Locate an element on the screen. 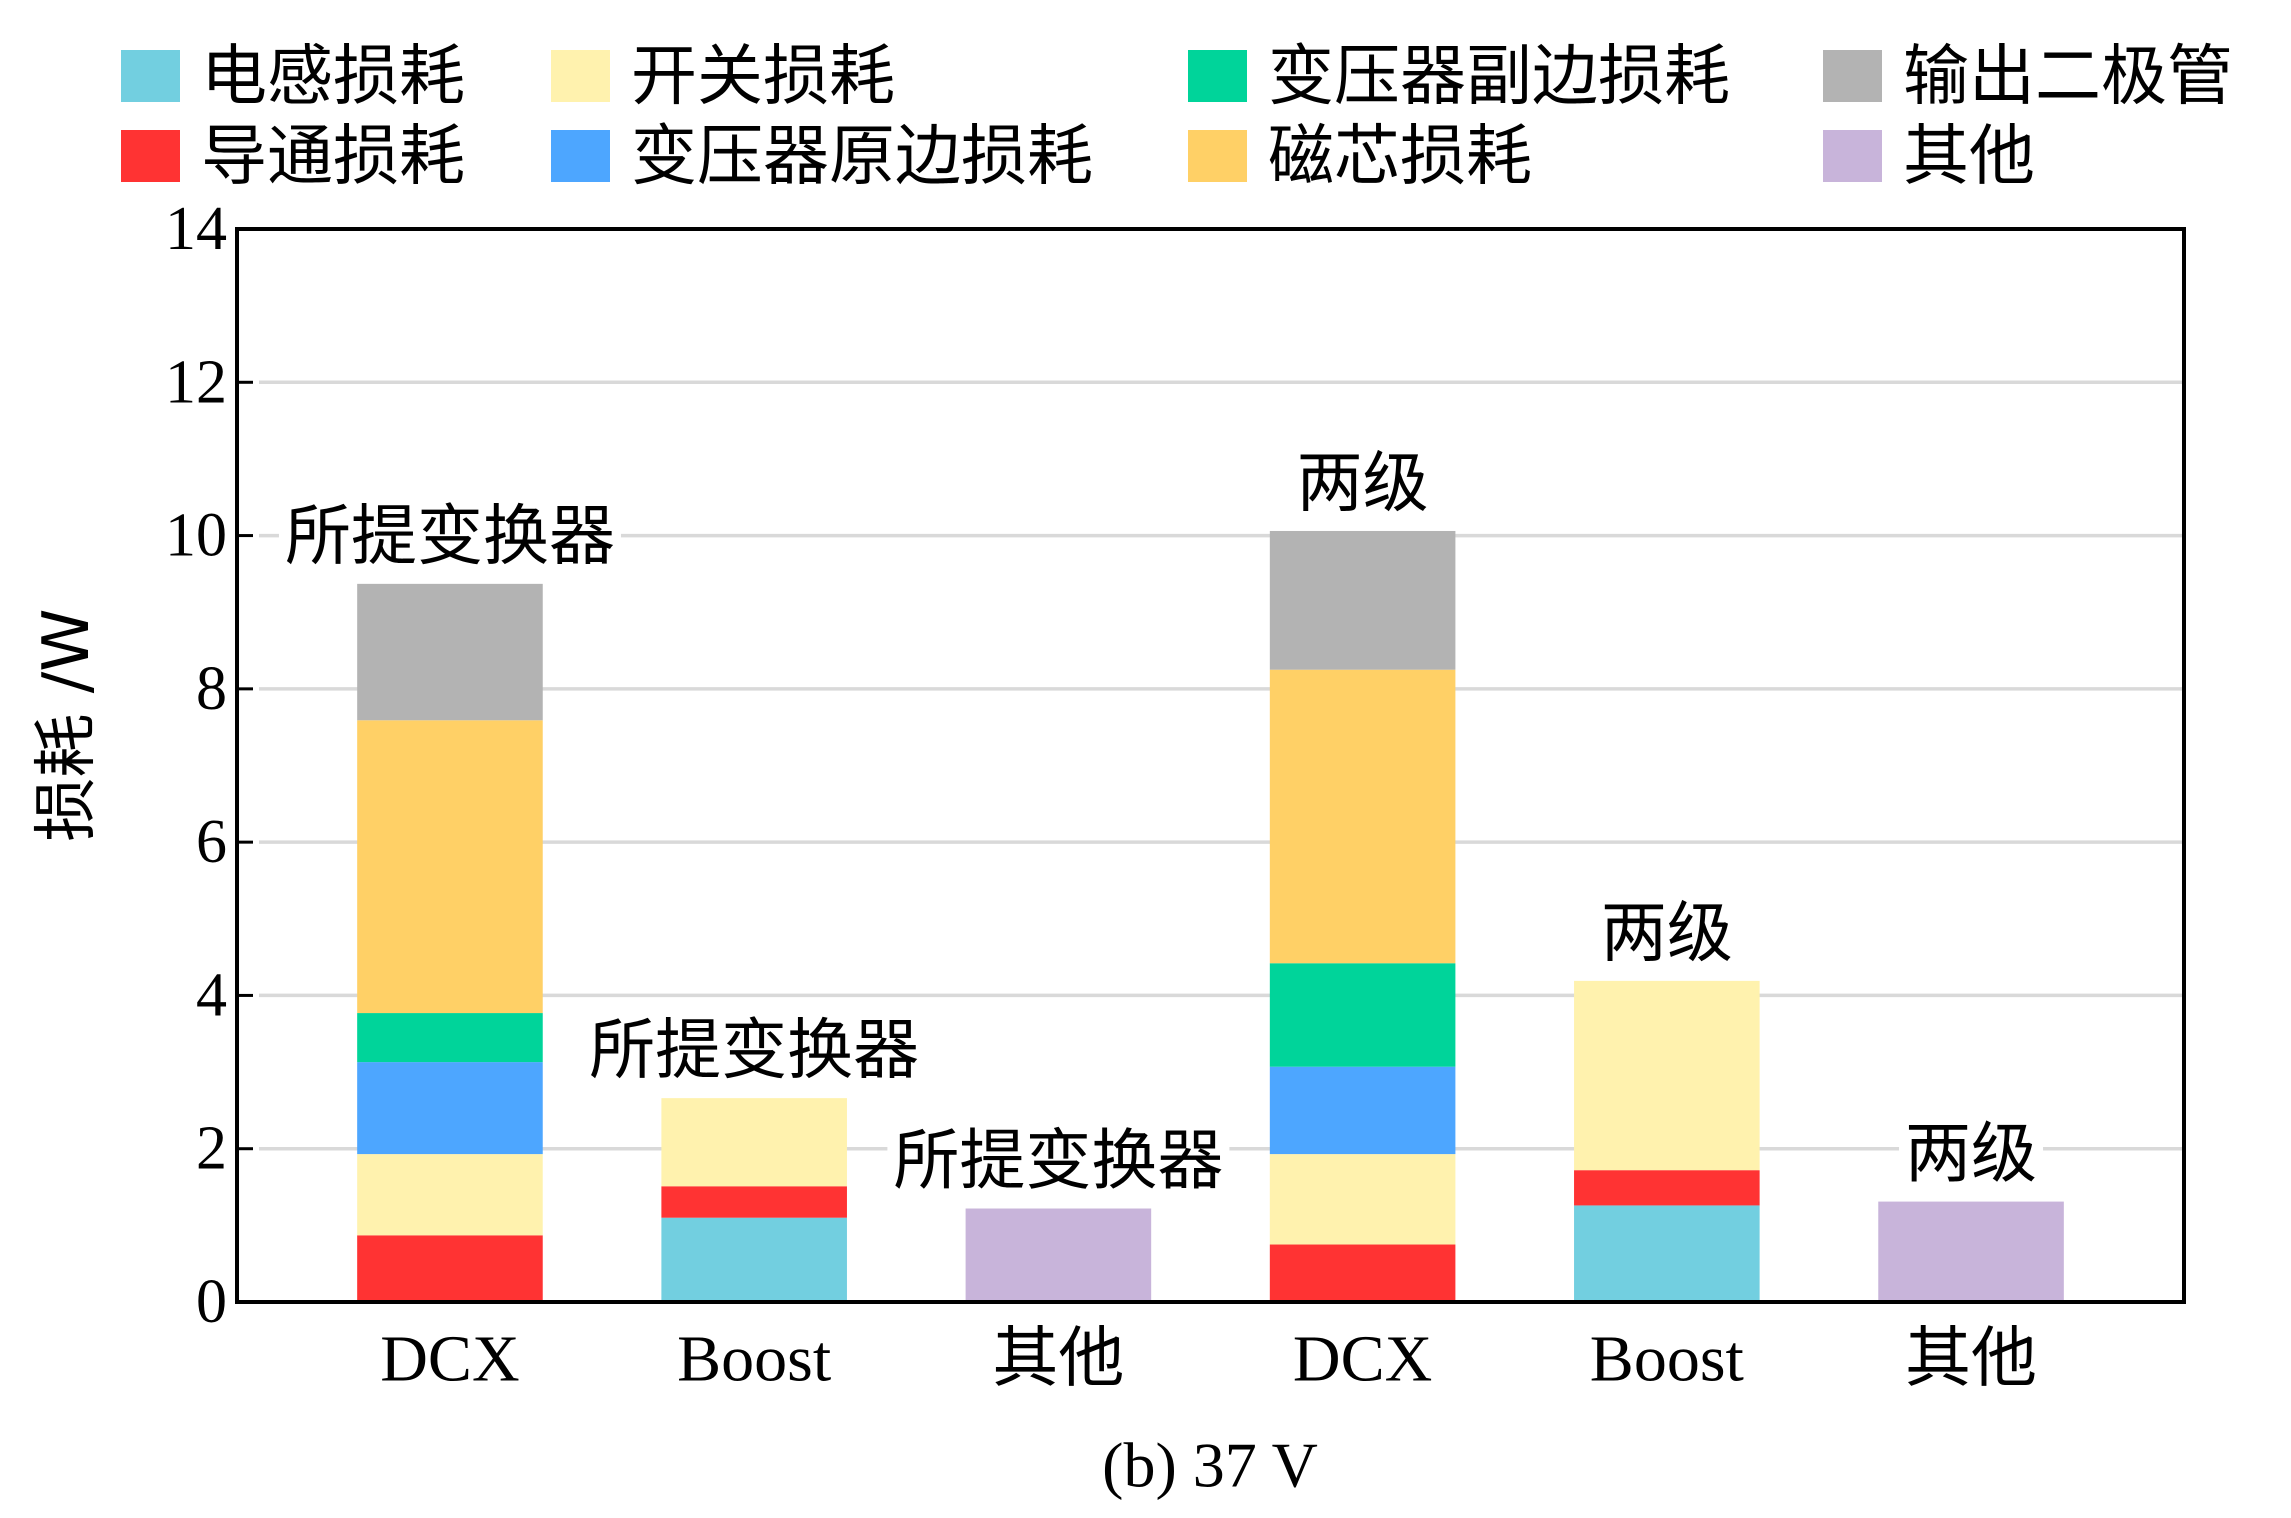 This screenshot has height=1518, width=2291. y-tick-label: 10 is located at coordinates (196, 536).